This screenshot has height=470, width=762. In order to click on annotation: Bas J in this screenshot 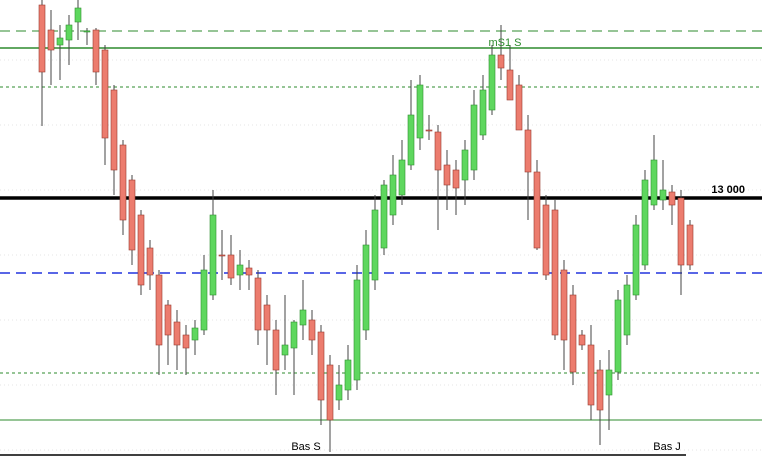, I will do `click(667, 447)`.